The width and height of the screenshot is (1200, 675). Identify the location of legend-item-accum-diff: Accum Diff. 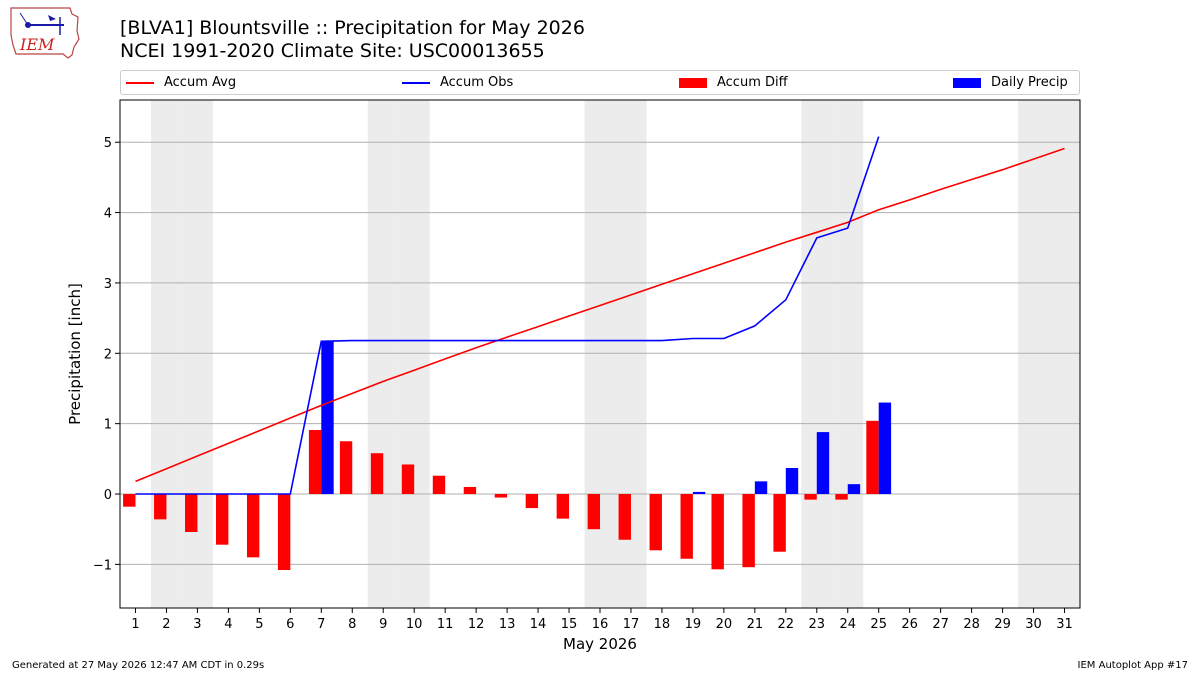
(733, 82).